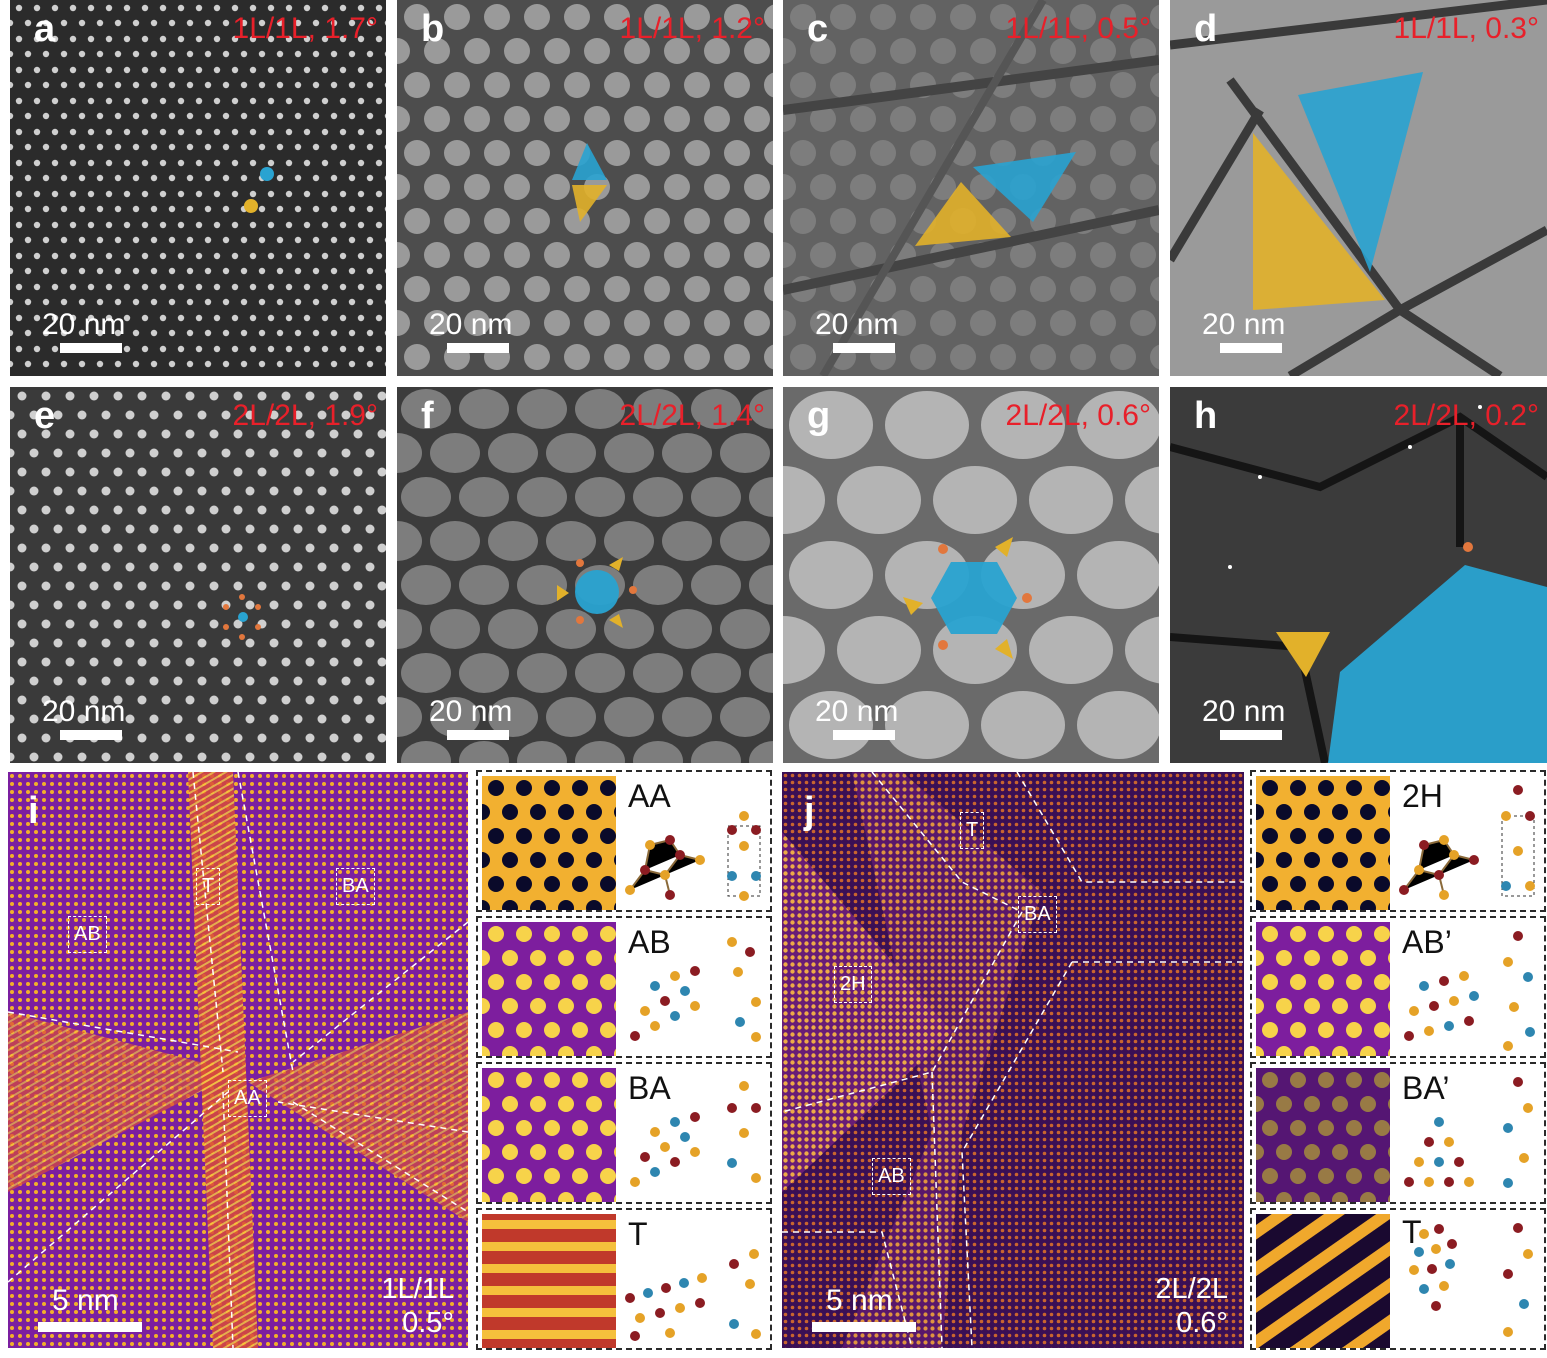 The image size is (1547, 1358). I want to click on inset-ab-prime: AB’, so click(1398, 987).